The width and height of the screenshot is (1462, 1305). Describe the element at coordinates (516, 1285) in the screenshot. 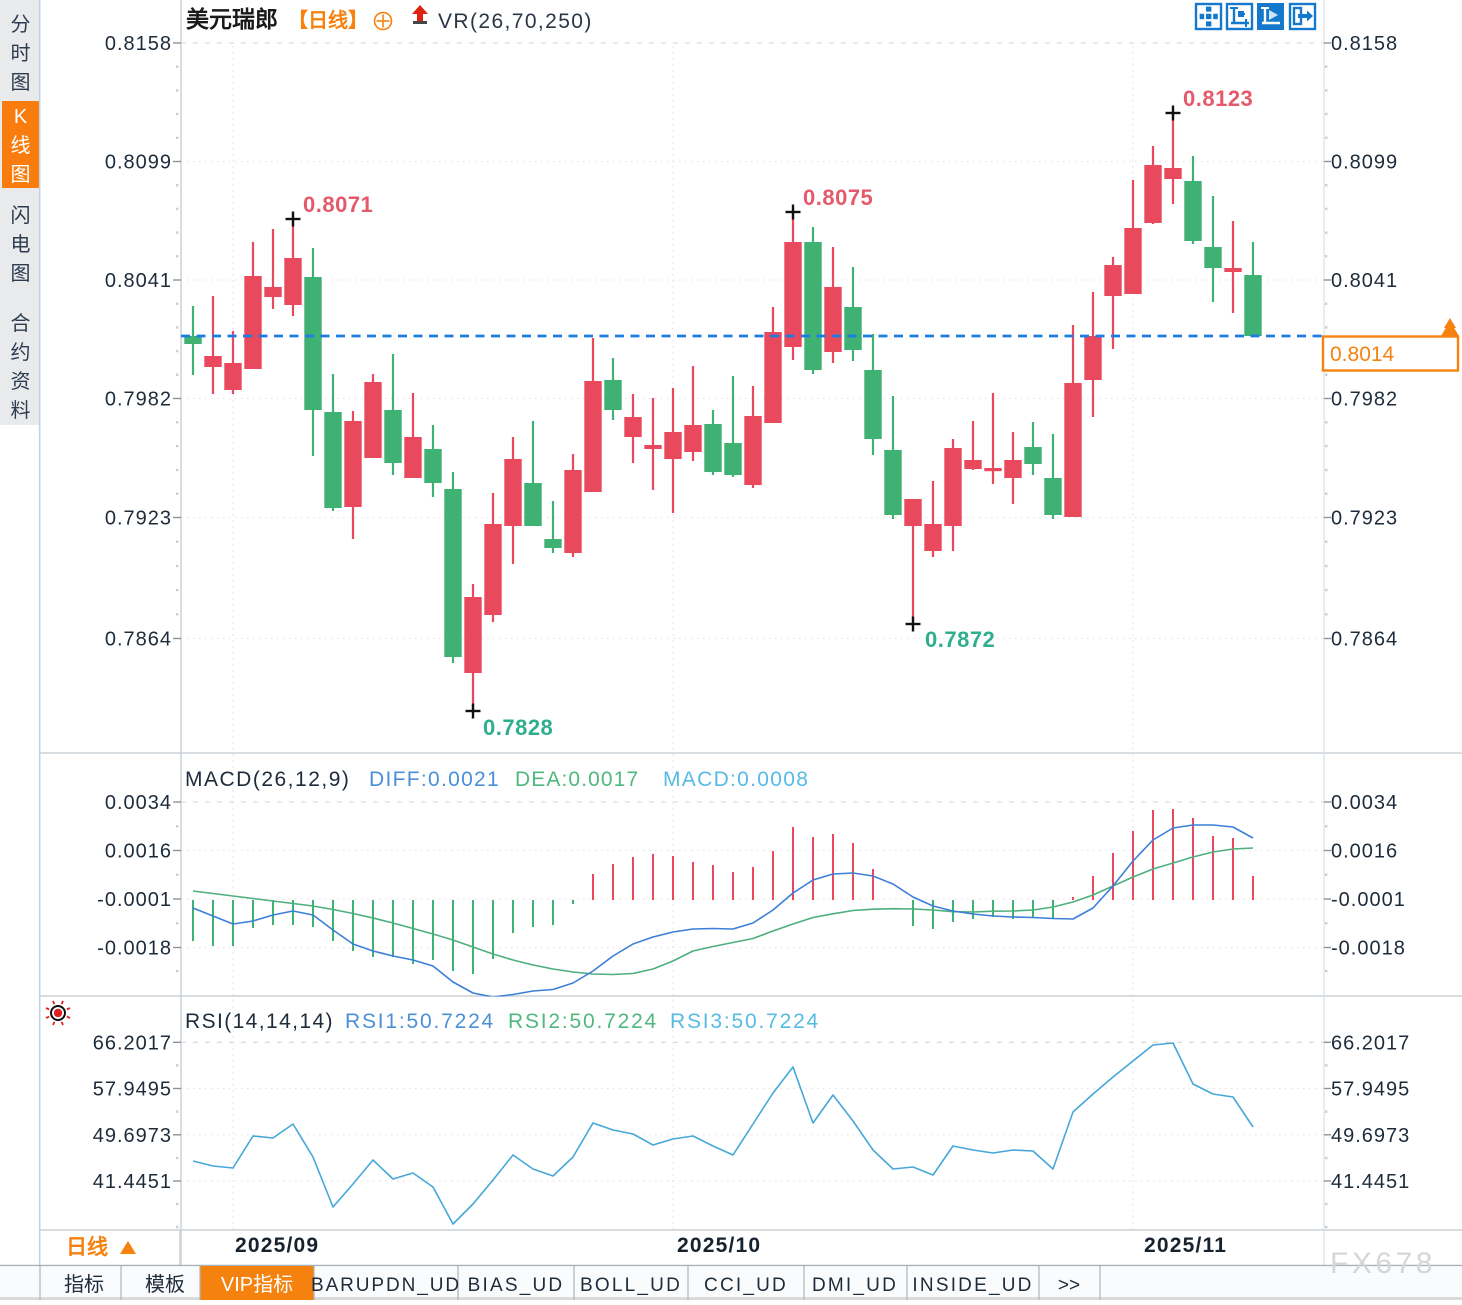

I see `svg-text: BIAS_UD` at that location.